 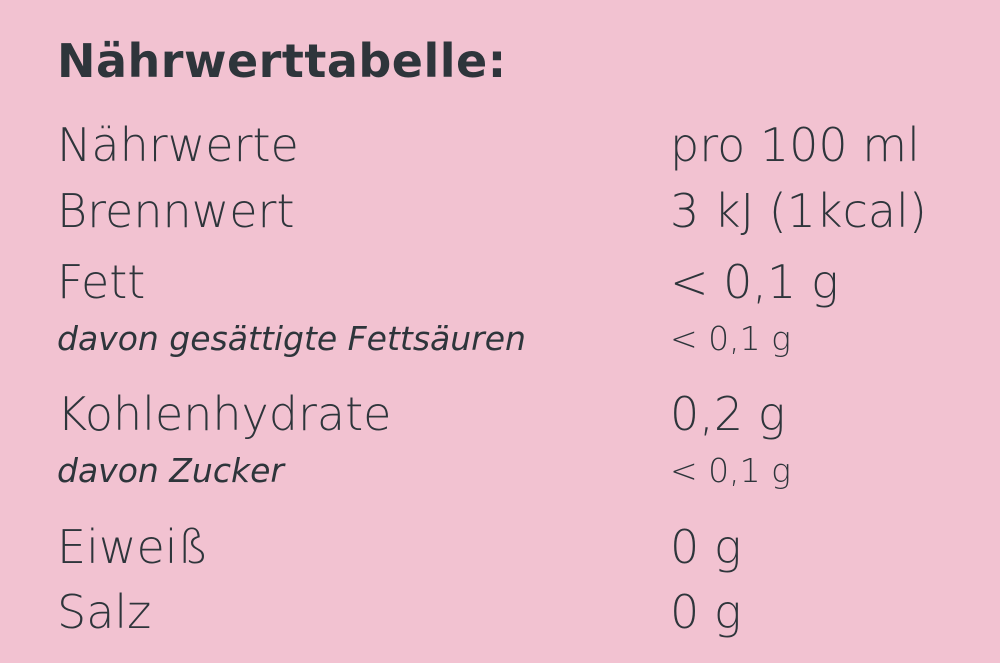 I want to click on row-label: Eiweiß, so click(x=133, y=547).